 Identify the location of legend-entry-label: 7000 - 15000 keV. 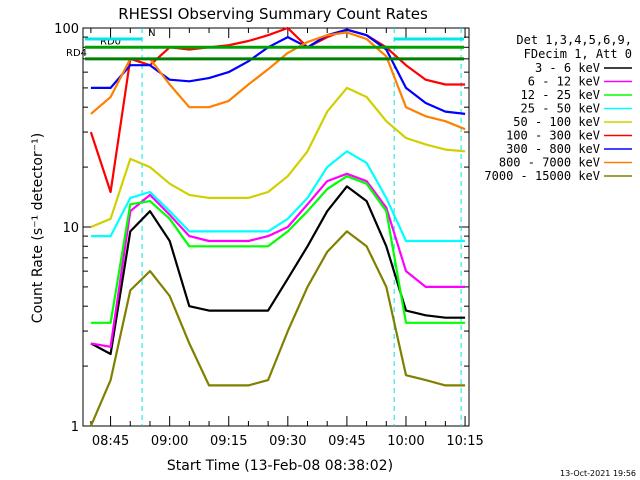
(542, 176).